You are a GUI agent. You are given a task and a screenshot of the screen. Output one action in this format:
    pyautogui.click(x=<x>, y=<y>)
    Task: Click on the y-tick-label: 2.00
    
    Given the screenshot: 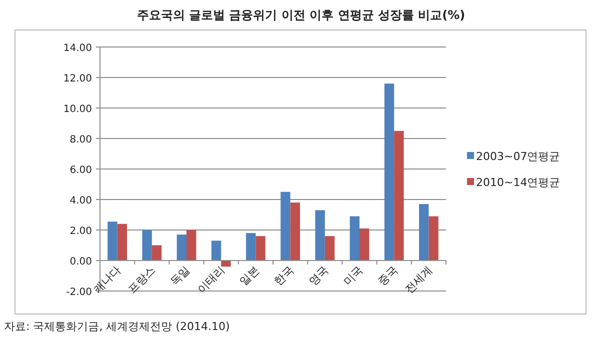 What is the action you would take?
    pyautogui.click(x=81, y=231)
    